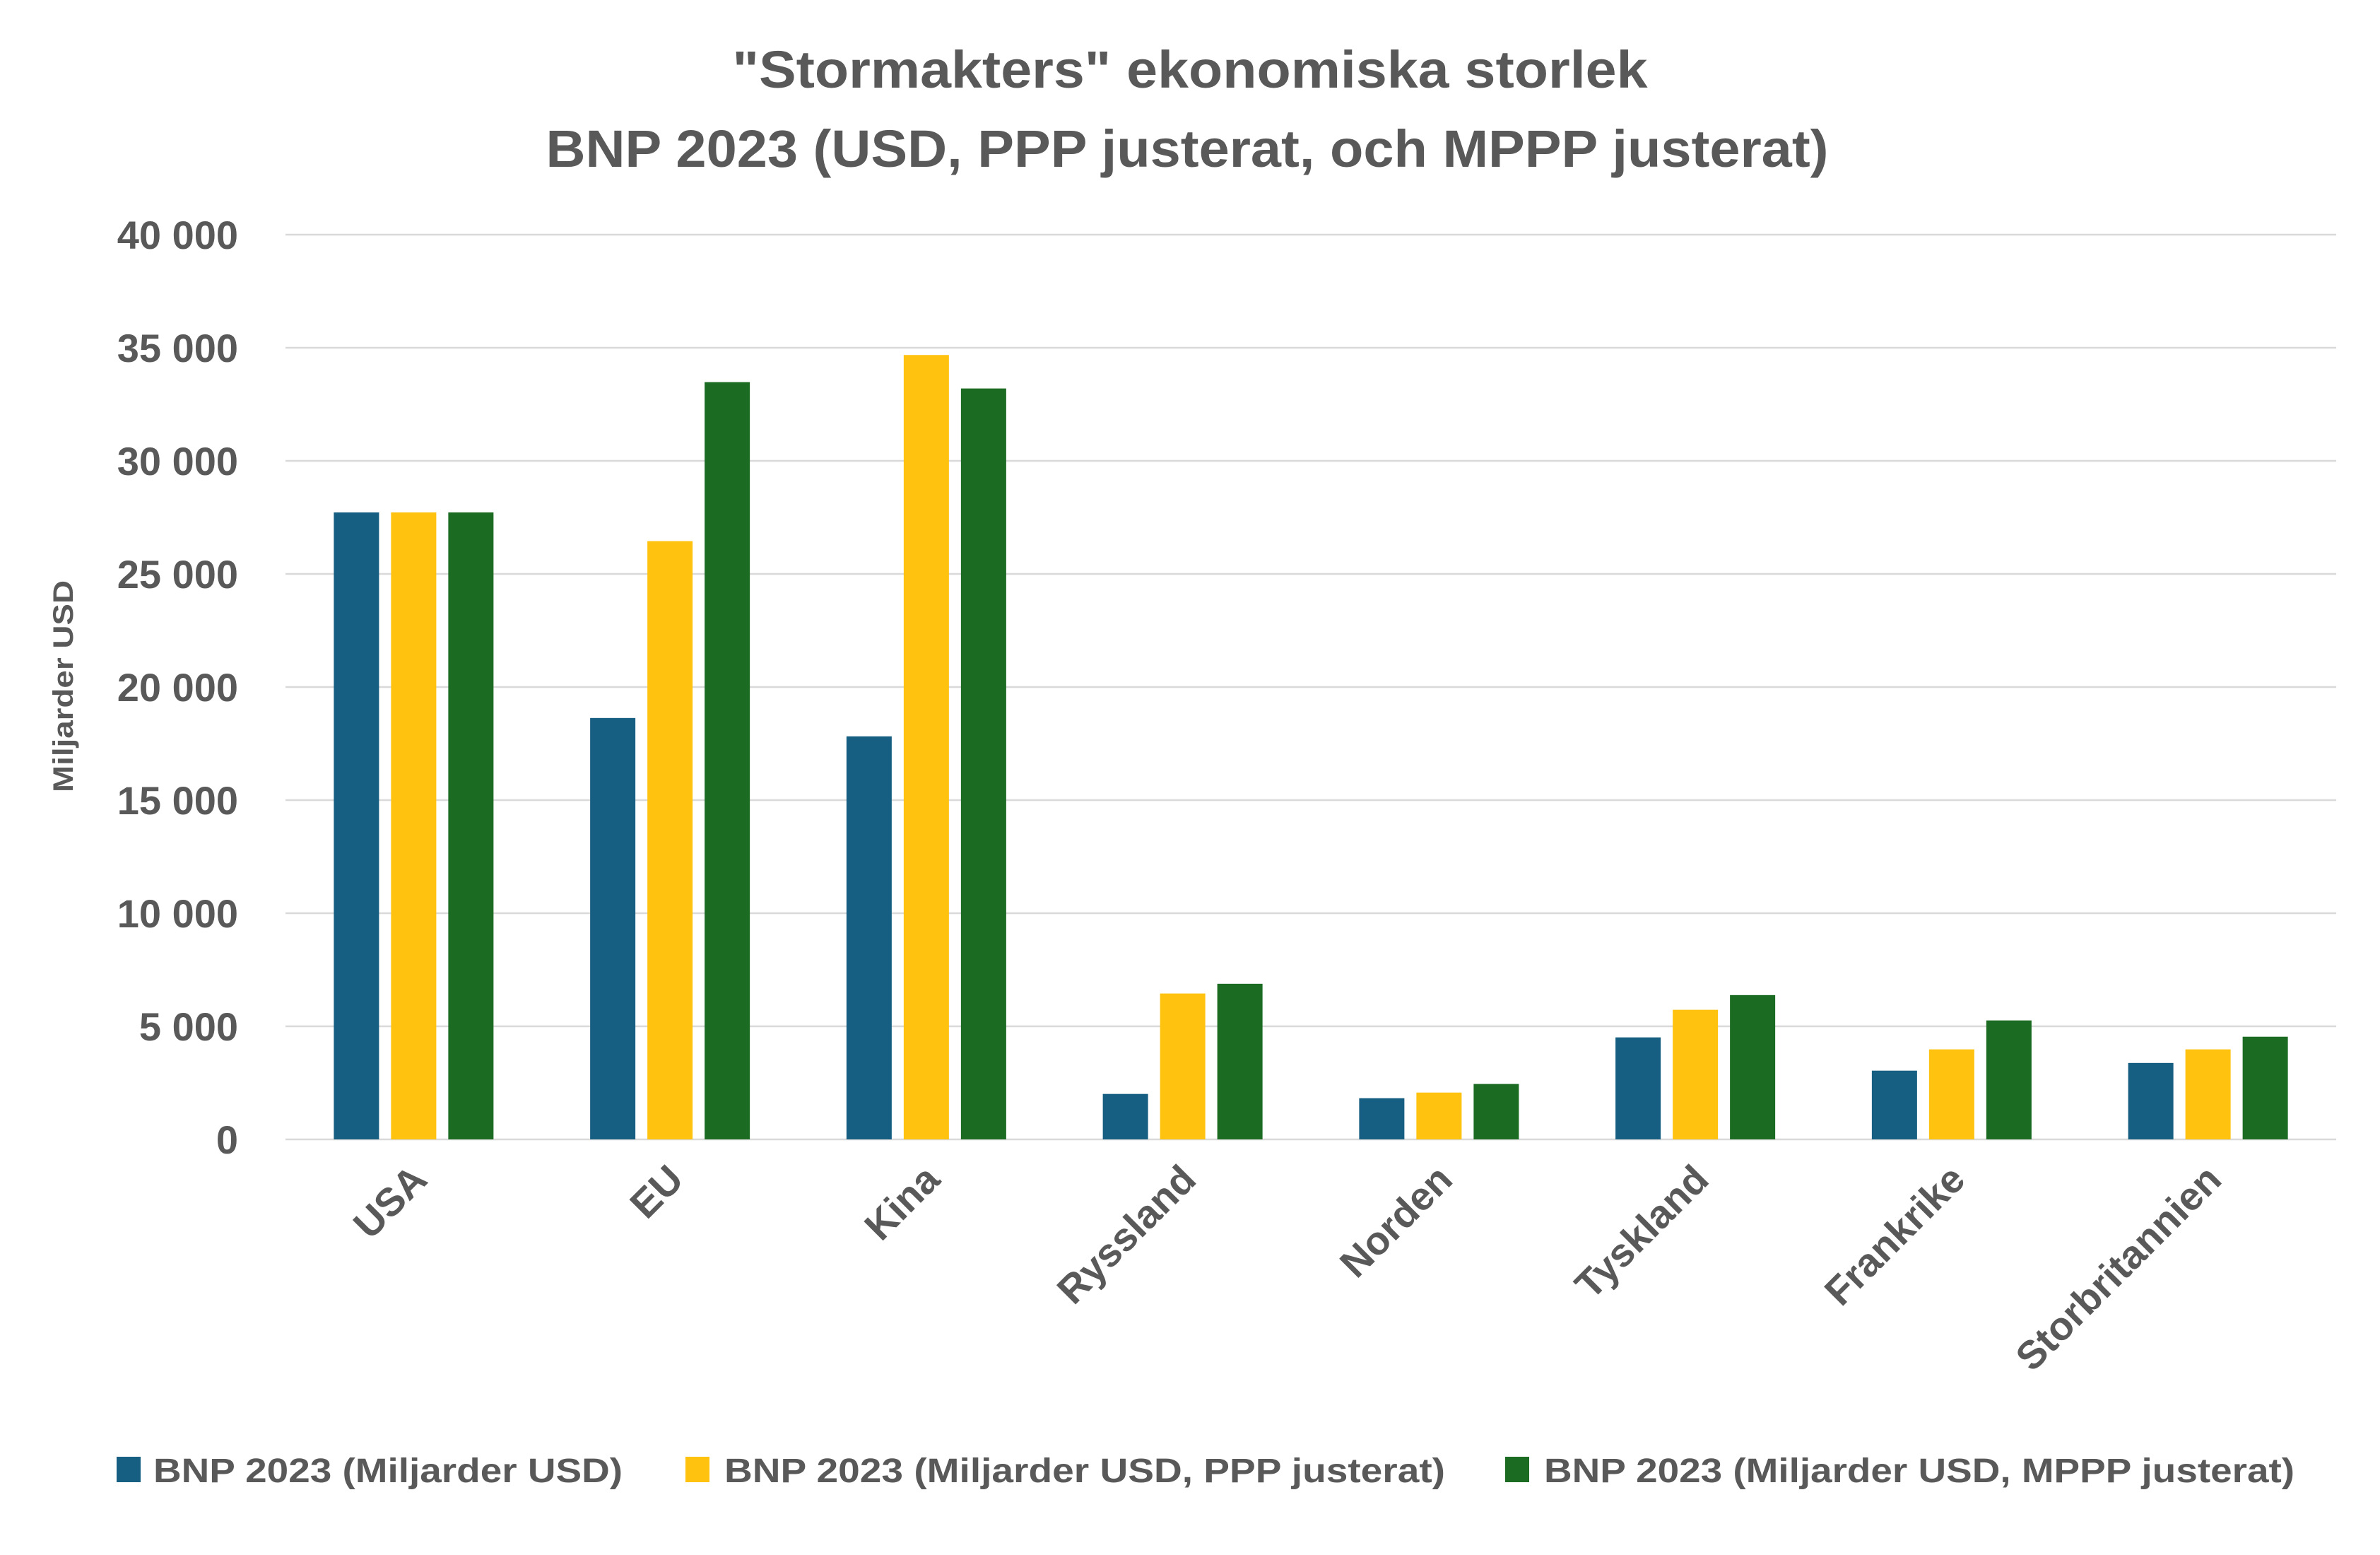  I want to click on legend-item: BNP 2023 (Miljarder USD, PPP justerat), so click(1065, 1471).